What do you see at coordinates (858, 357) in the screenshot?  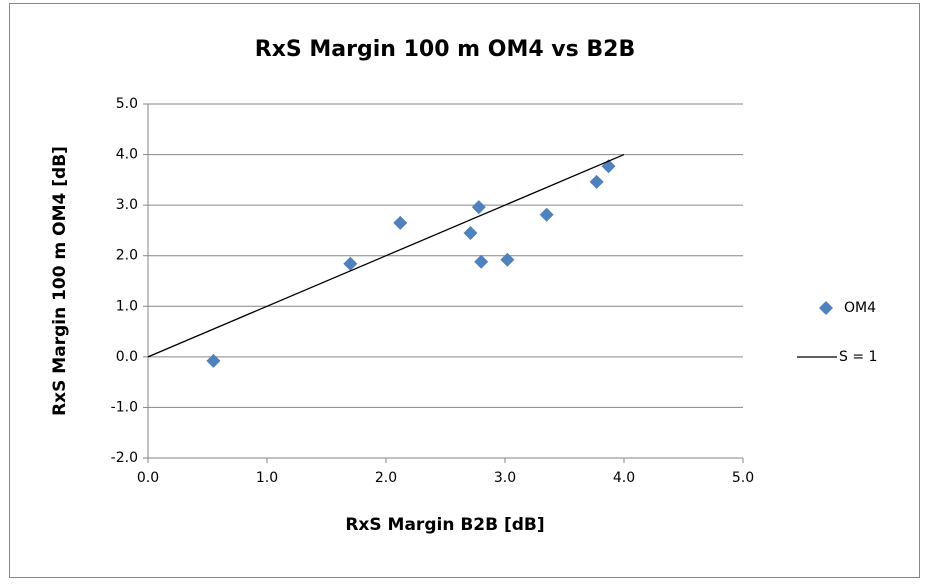 I see `legend-label: S = 1` at bounding box center [858, 357].